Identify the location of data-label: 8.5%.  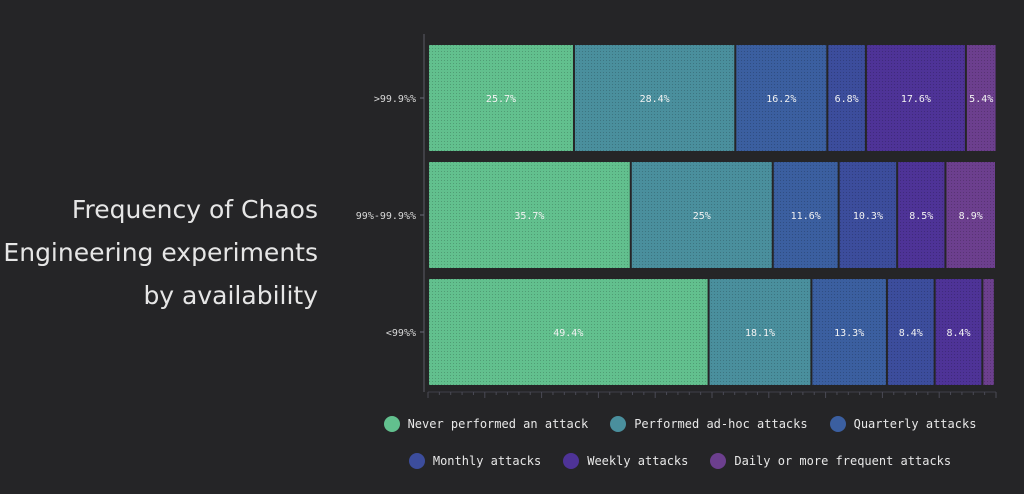
(921, 216).